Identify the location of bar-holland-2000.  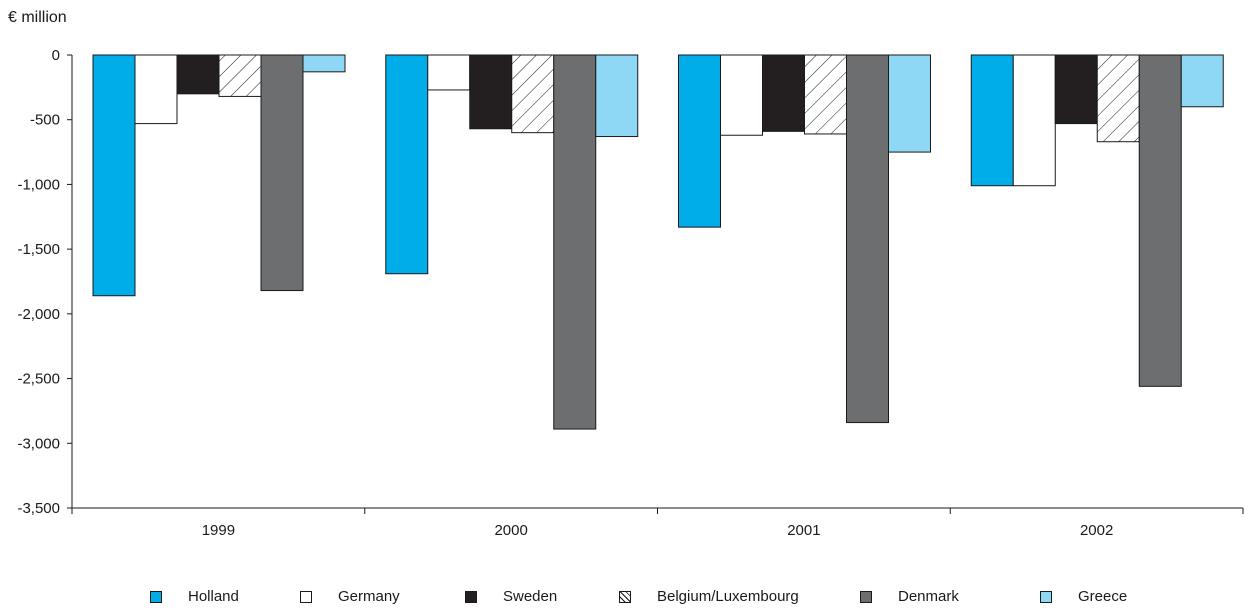
(407, 164).